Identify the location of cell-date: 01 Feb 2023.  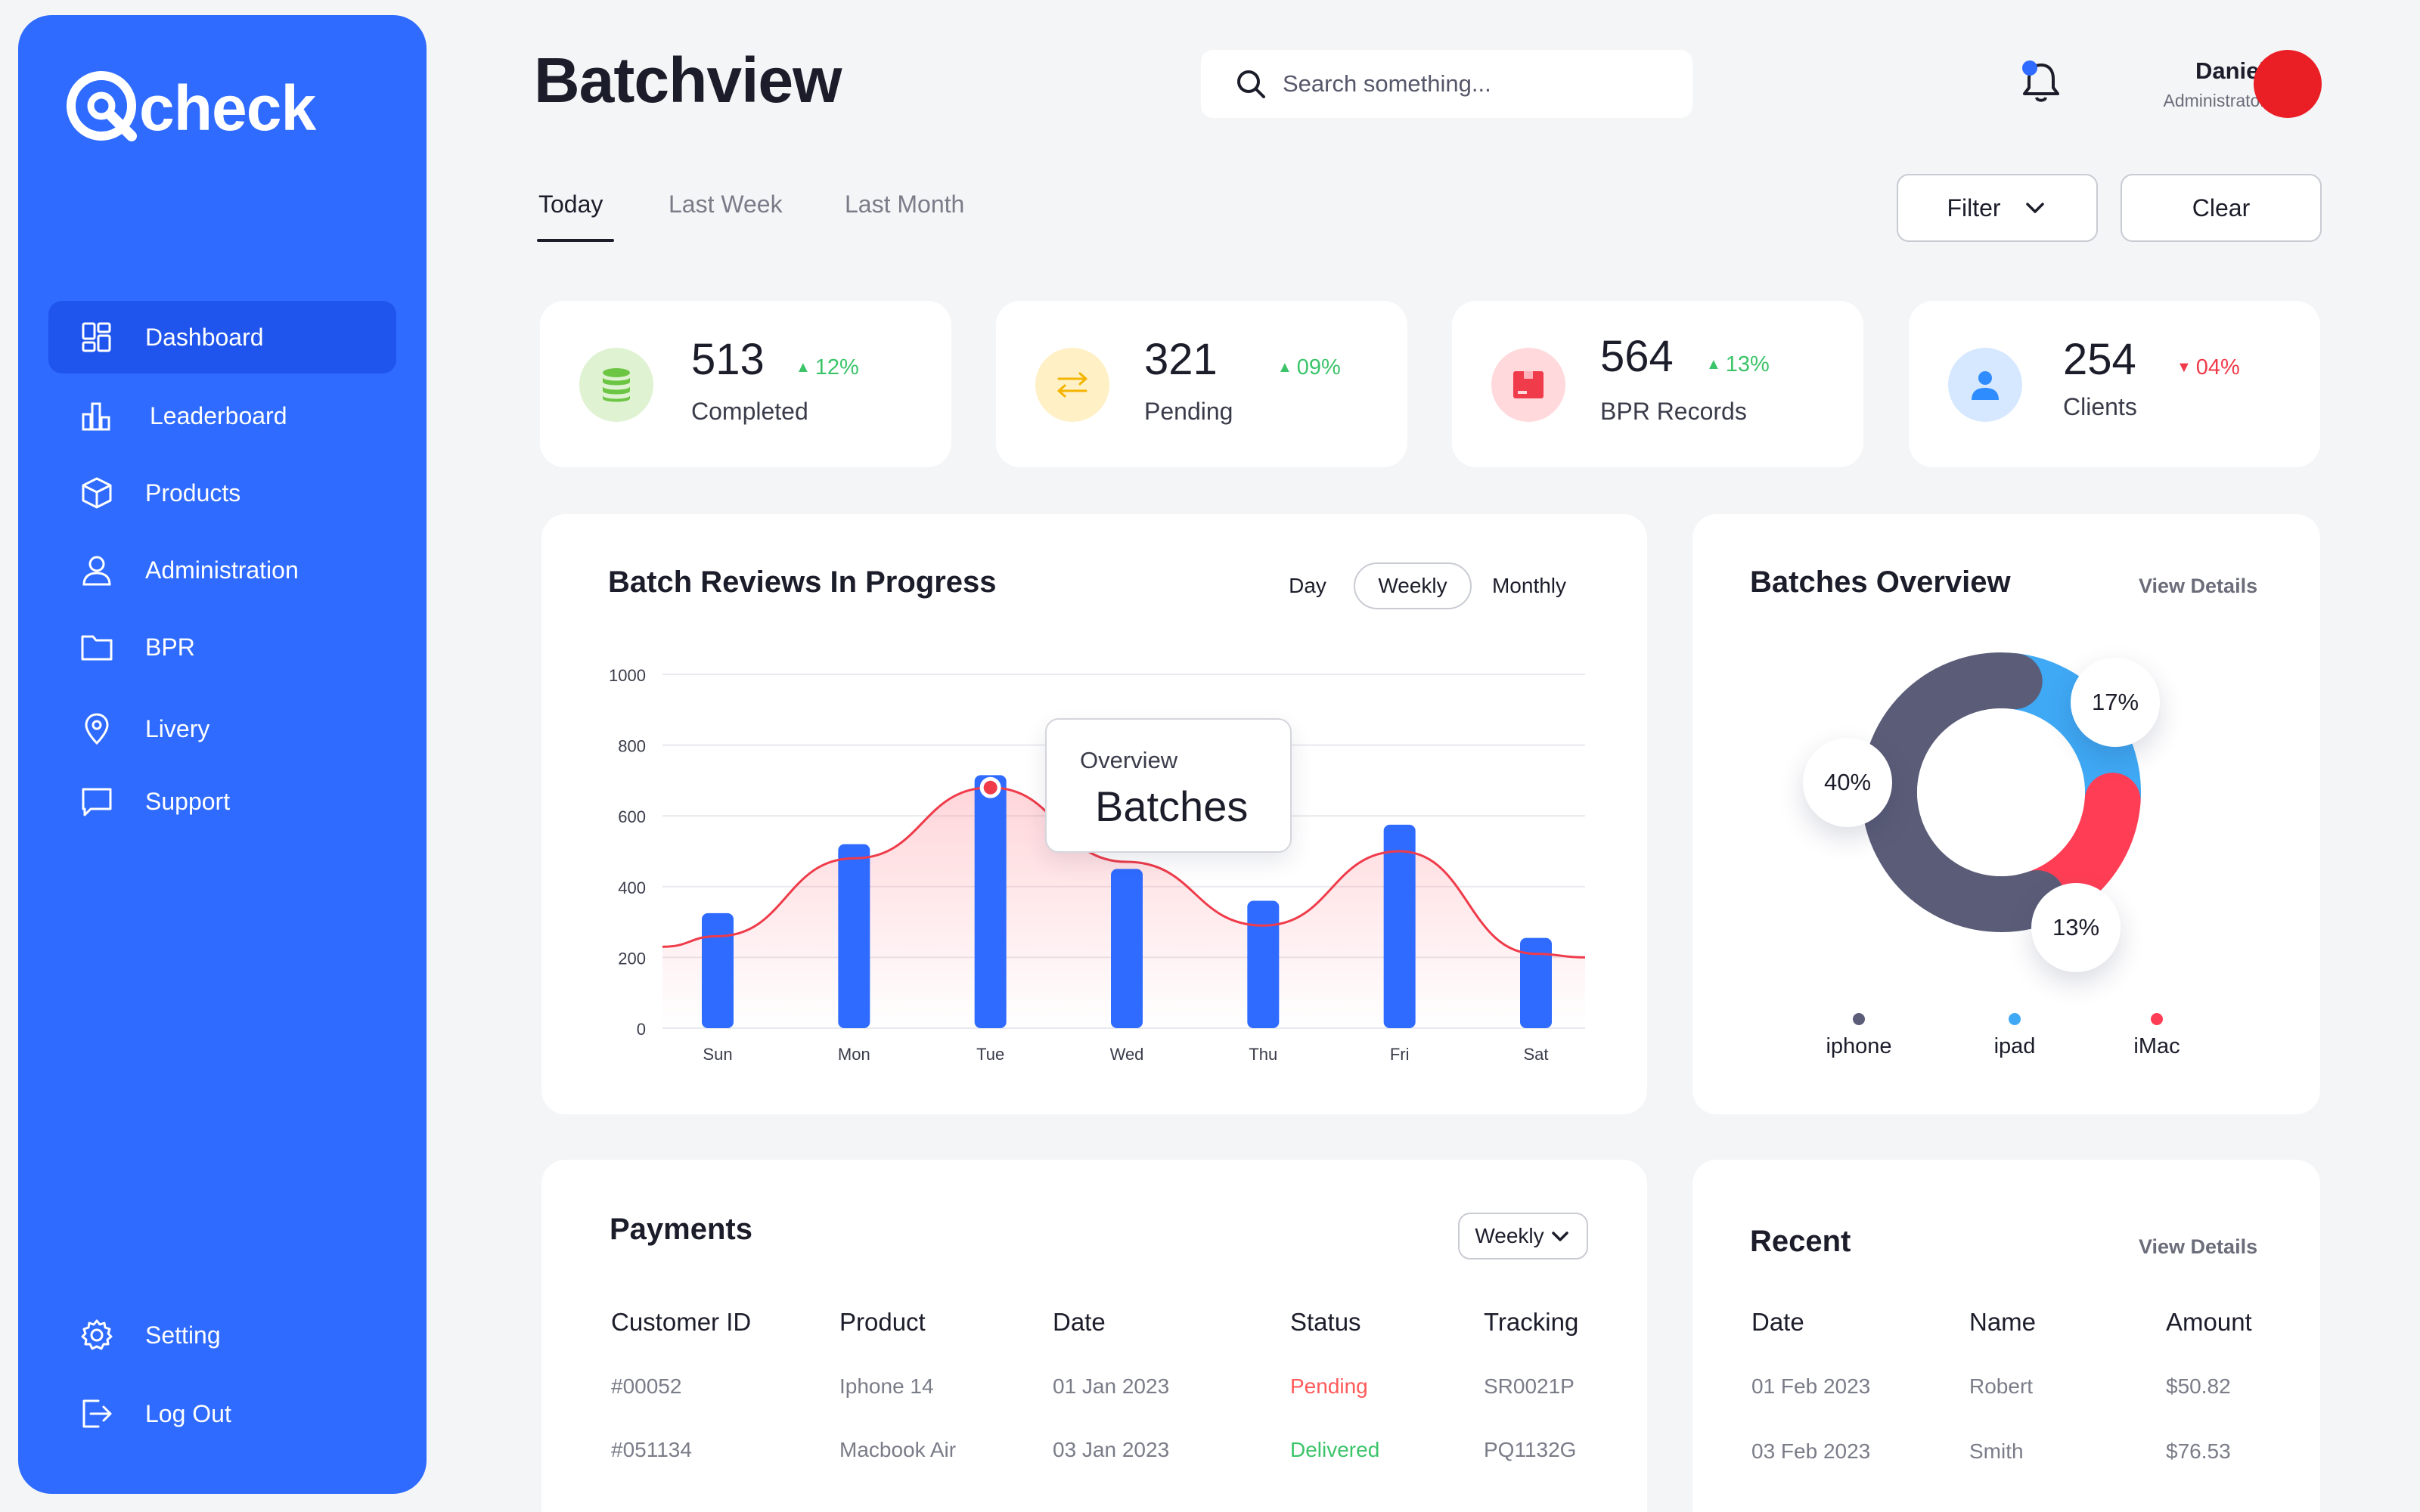
(1811, 1386).